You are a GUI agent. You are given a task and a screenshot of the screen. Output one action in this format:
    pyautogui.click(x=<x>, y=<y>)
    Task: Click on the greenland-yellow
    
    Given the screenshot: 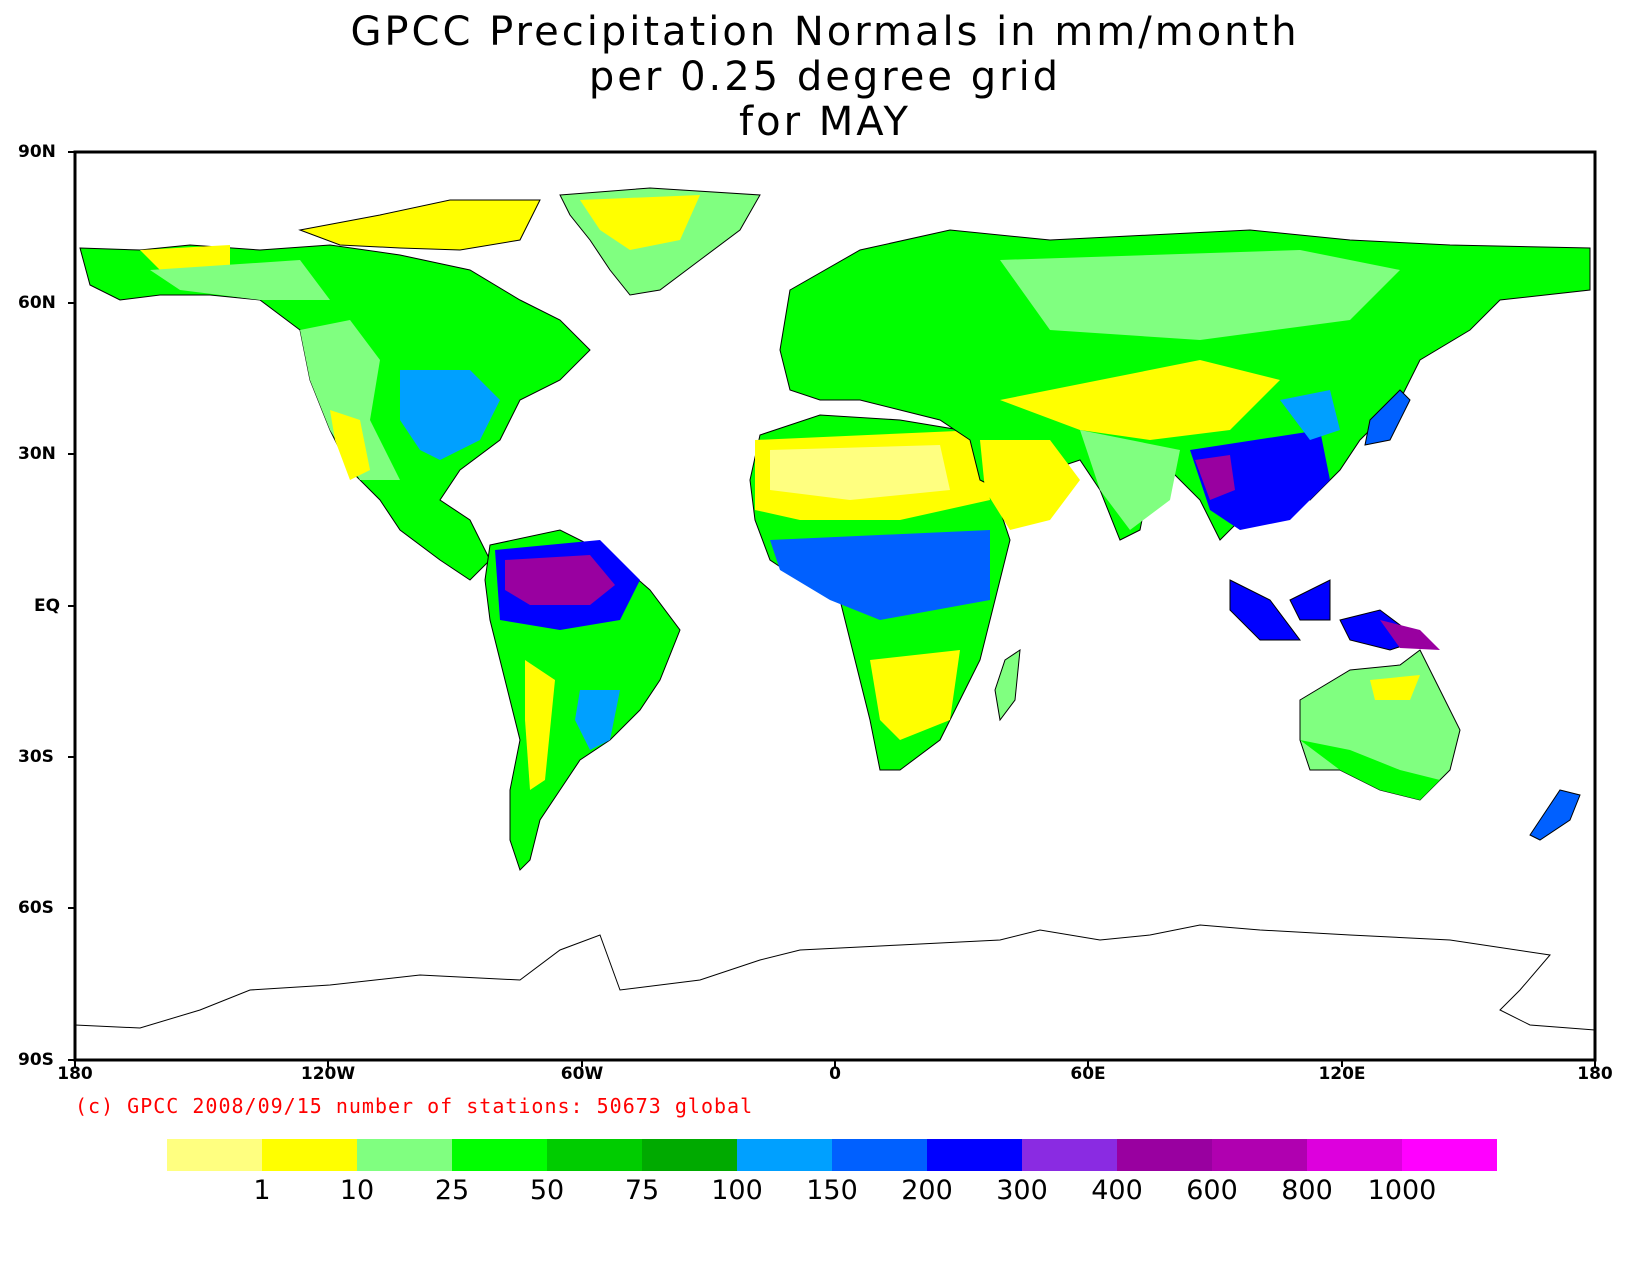 What is the action you would take?
    pyautogui.click(x=640, y=222)
    